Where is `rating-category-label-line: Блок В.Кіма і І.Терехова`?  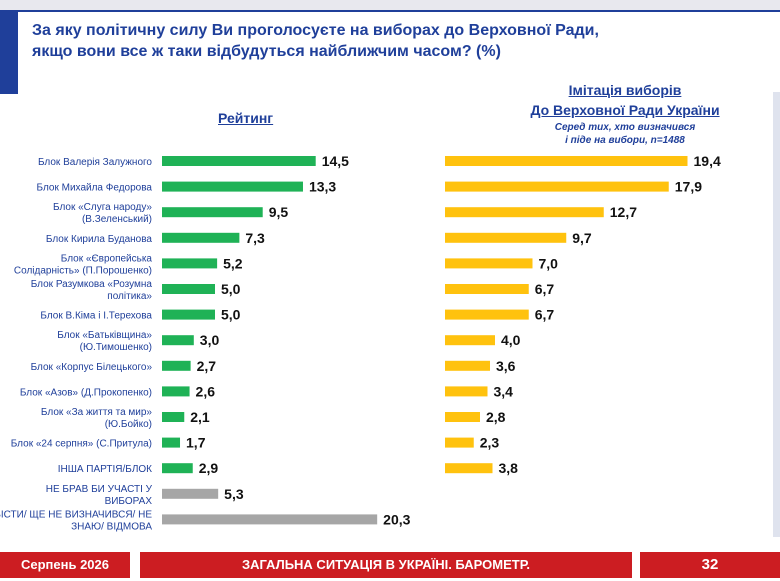
rating-category-label-line: Блок В.Кіма і І.Терехова is located at coordinates (96, 316).